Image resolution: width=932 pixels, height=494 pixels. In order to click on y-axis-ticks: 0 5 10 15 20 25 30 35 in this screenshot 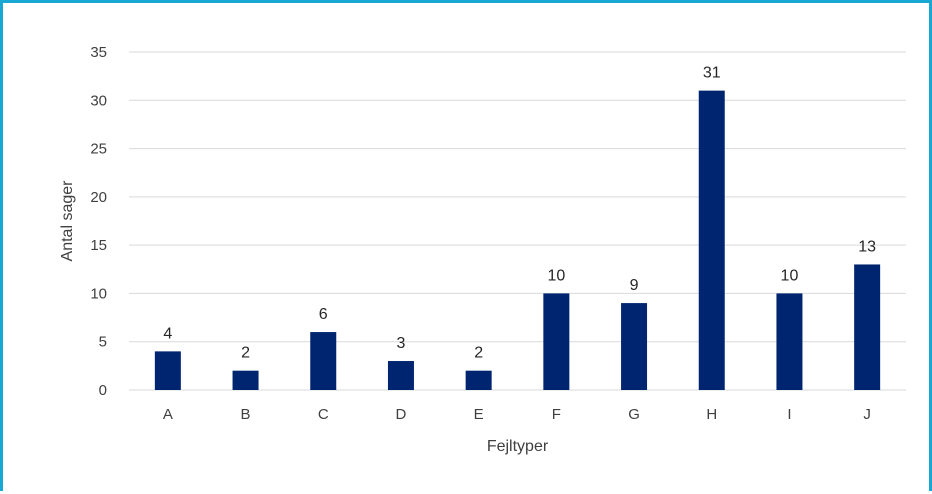, I will do `click(98, 221)`.